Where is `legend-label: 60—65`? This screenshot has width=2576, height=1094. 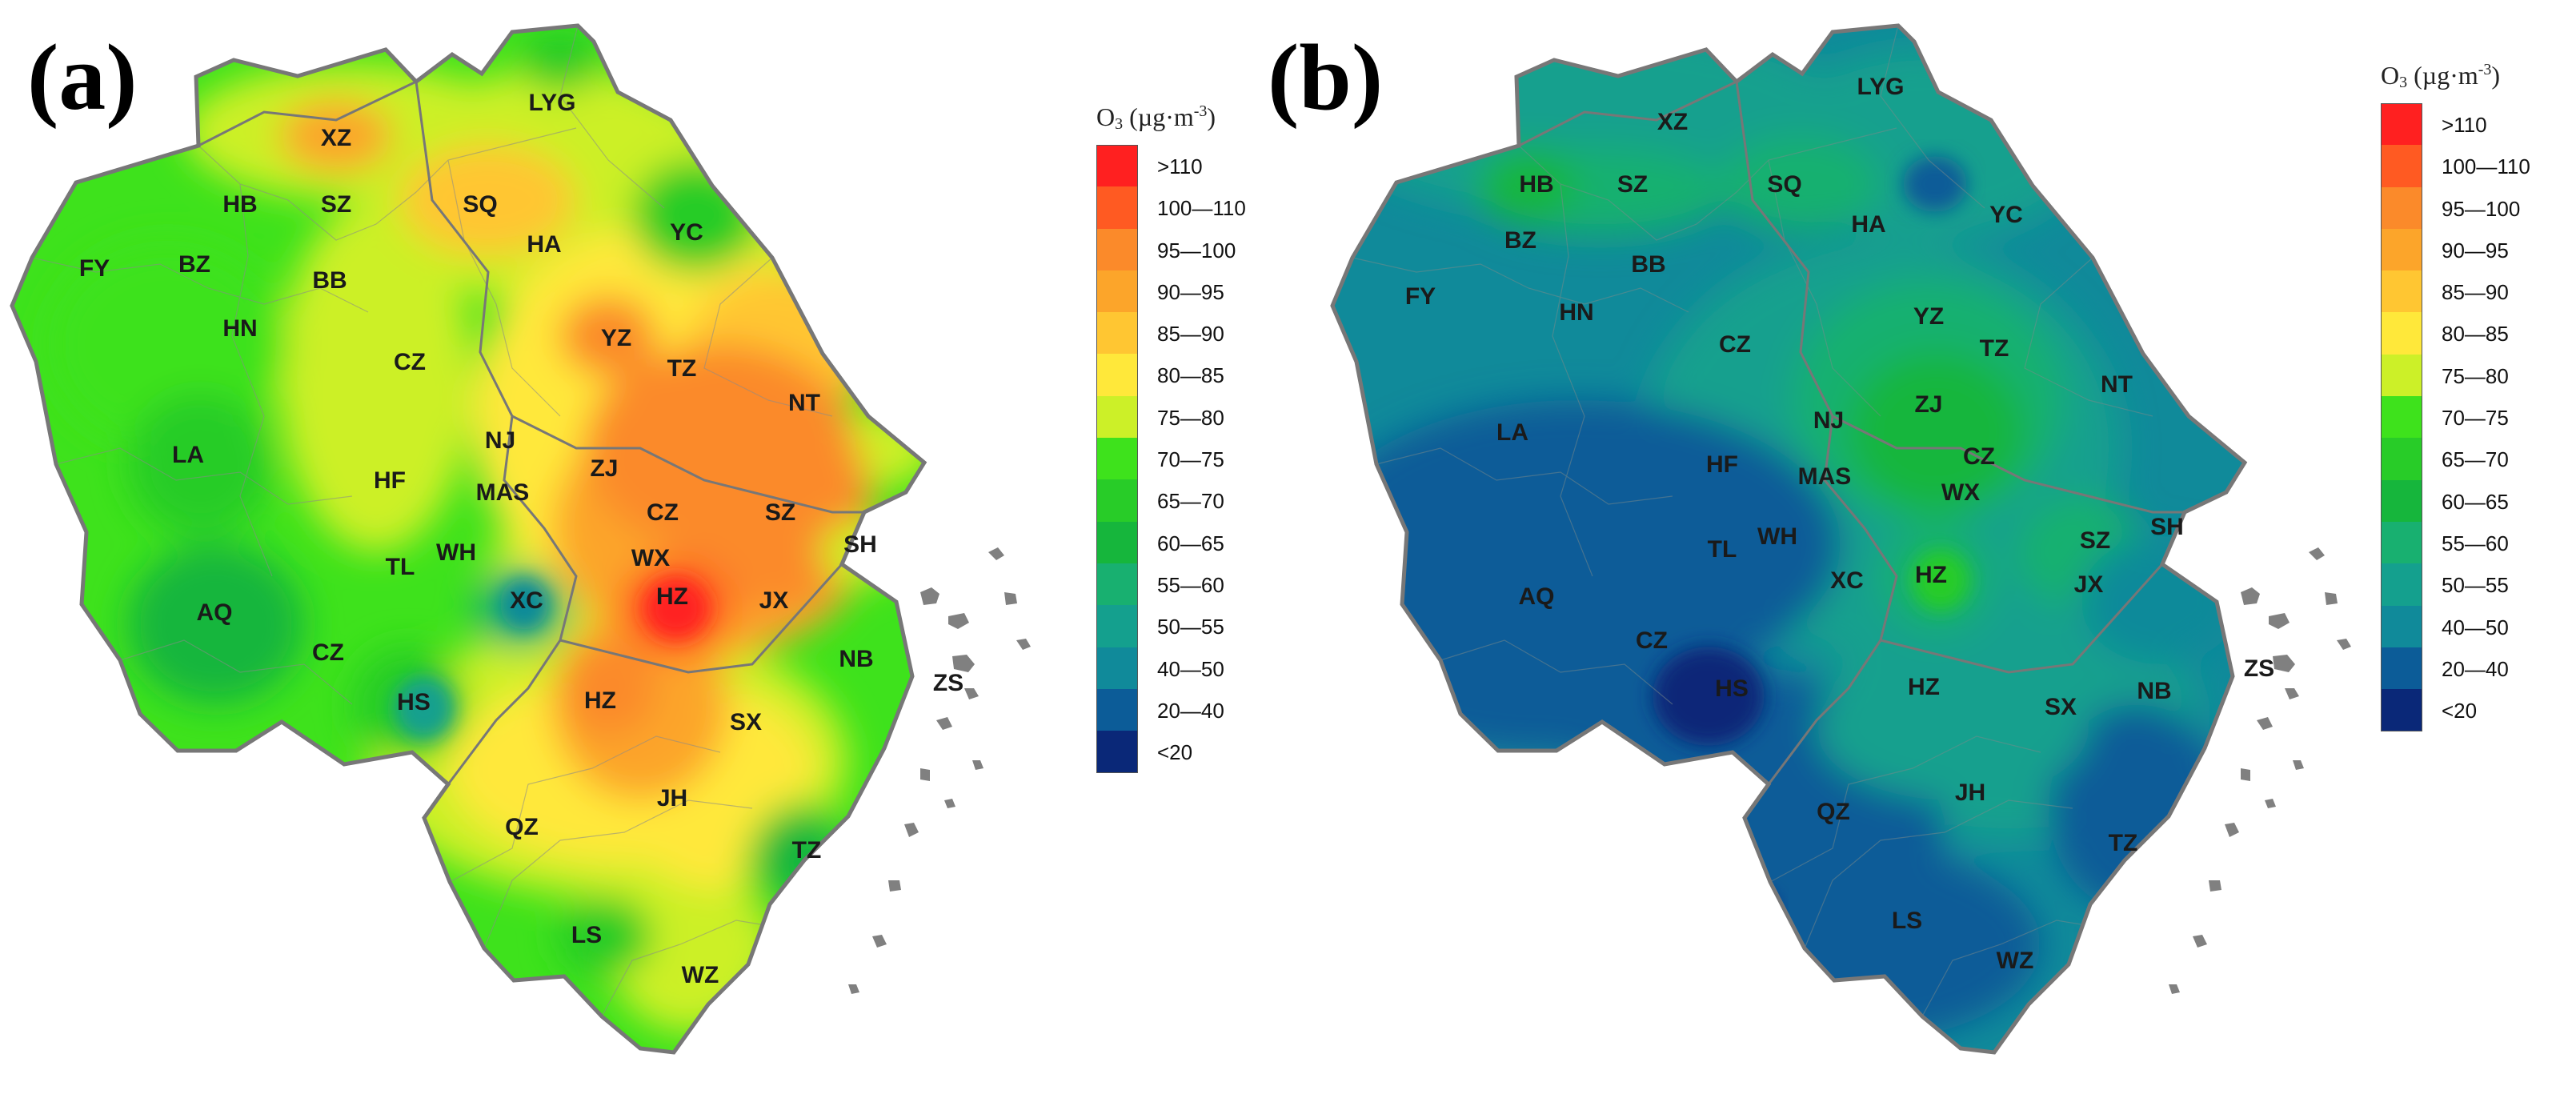 legend-label: 60—65 is located at coordinates (1190, 543).